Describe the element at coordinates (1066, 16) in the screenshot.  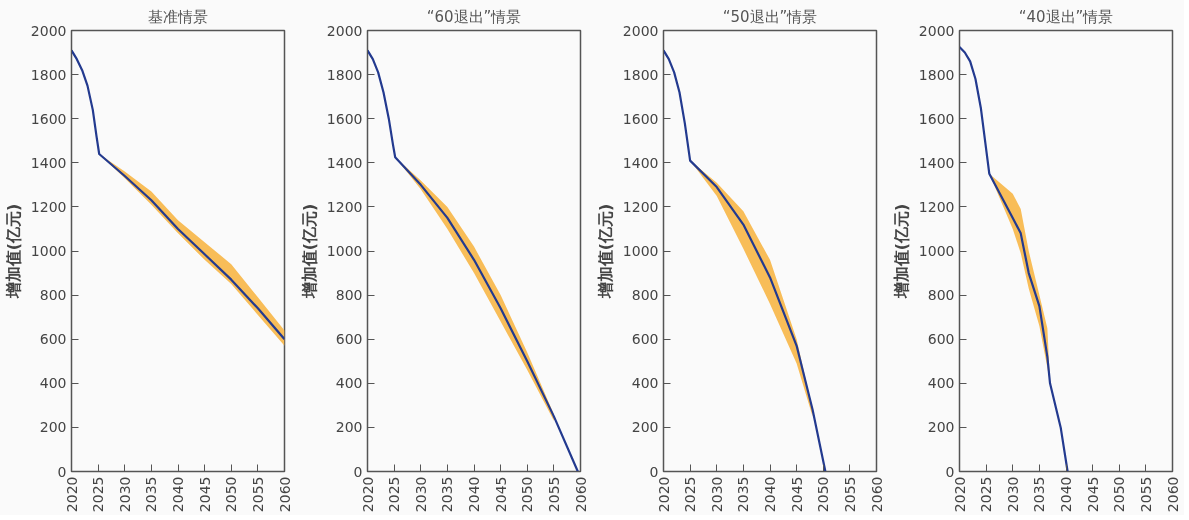
I see `chart-title: “40退出”情景` at that location.